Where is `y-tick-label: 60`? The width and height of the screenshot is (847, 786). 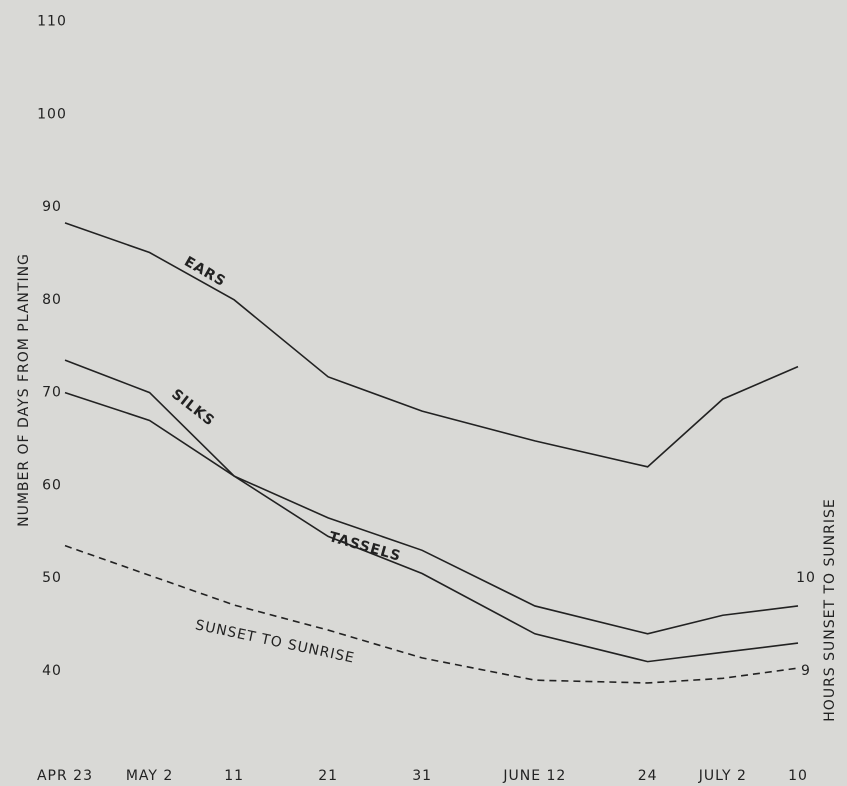 y-tick-label: 60 is located at coordinates (52, 485).